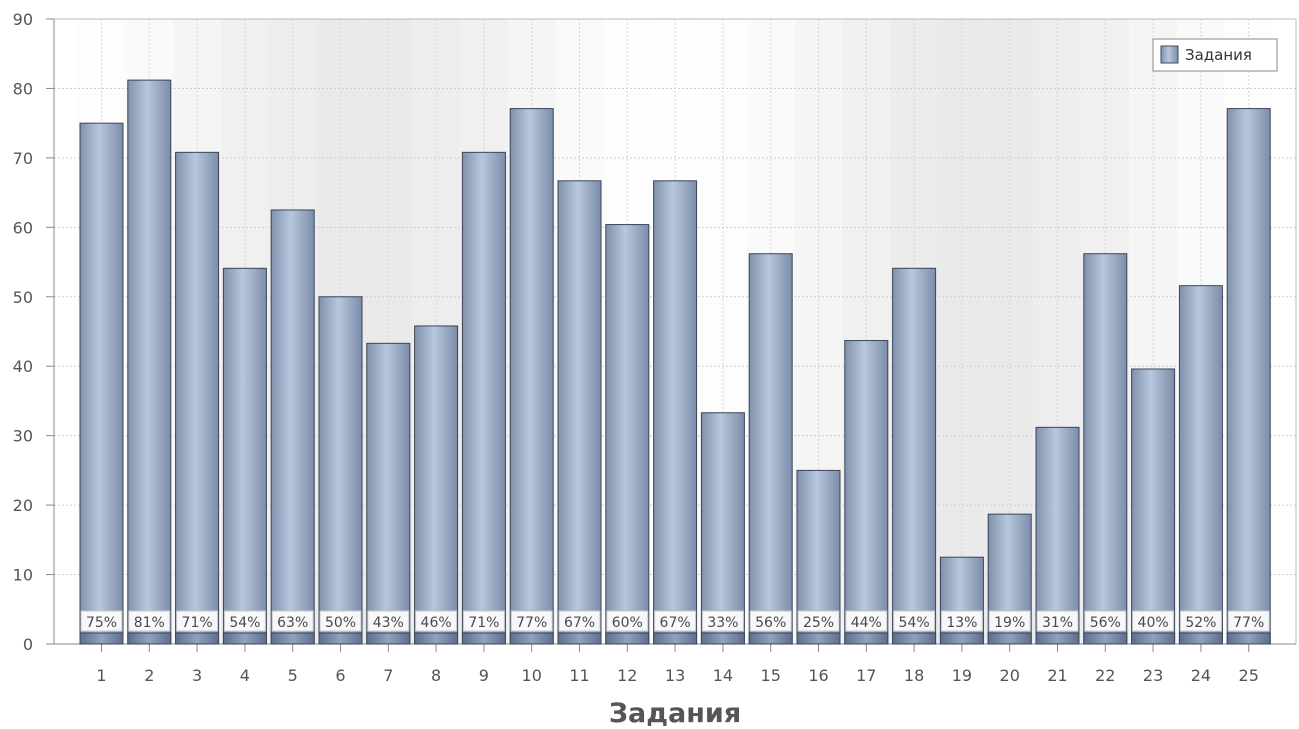 This screenshot has height=729, width=1299. I want to click on x-tick-label: 21, so click(1057, 675).